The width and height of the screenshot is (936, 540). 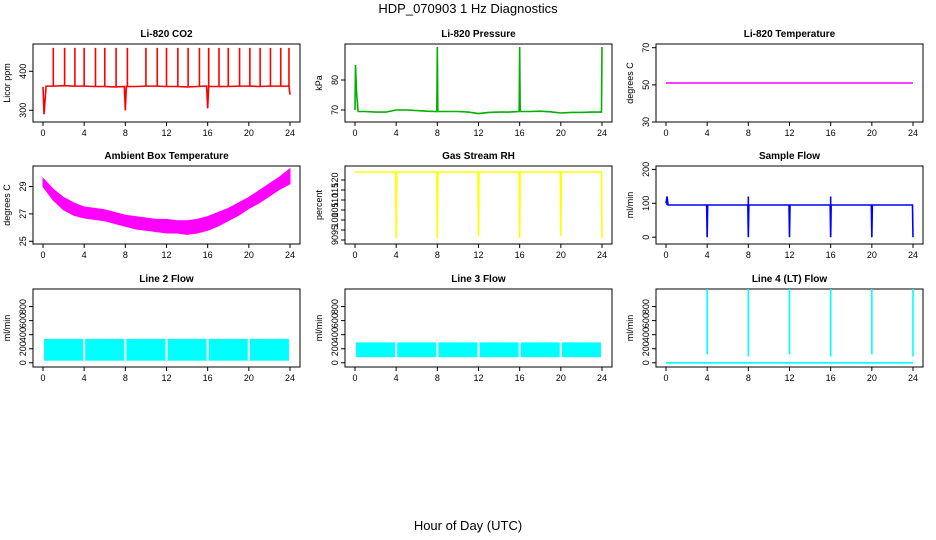 I want to click on y-tick-label: 105, so click(x=335, y=209).